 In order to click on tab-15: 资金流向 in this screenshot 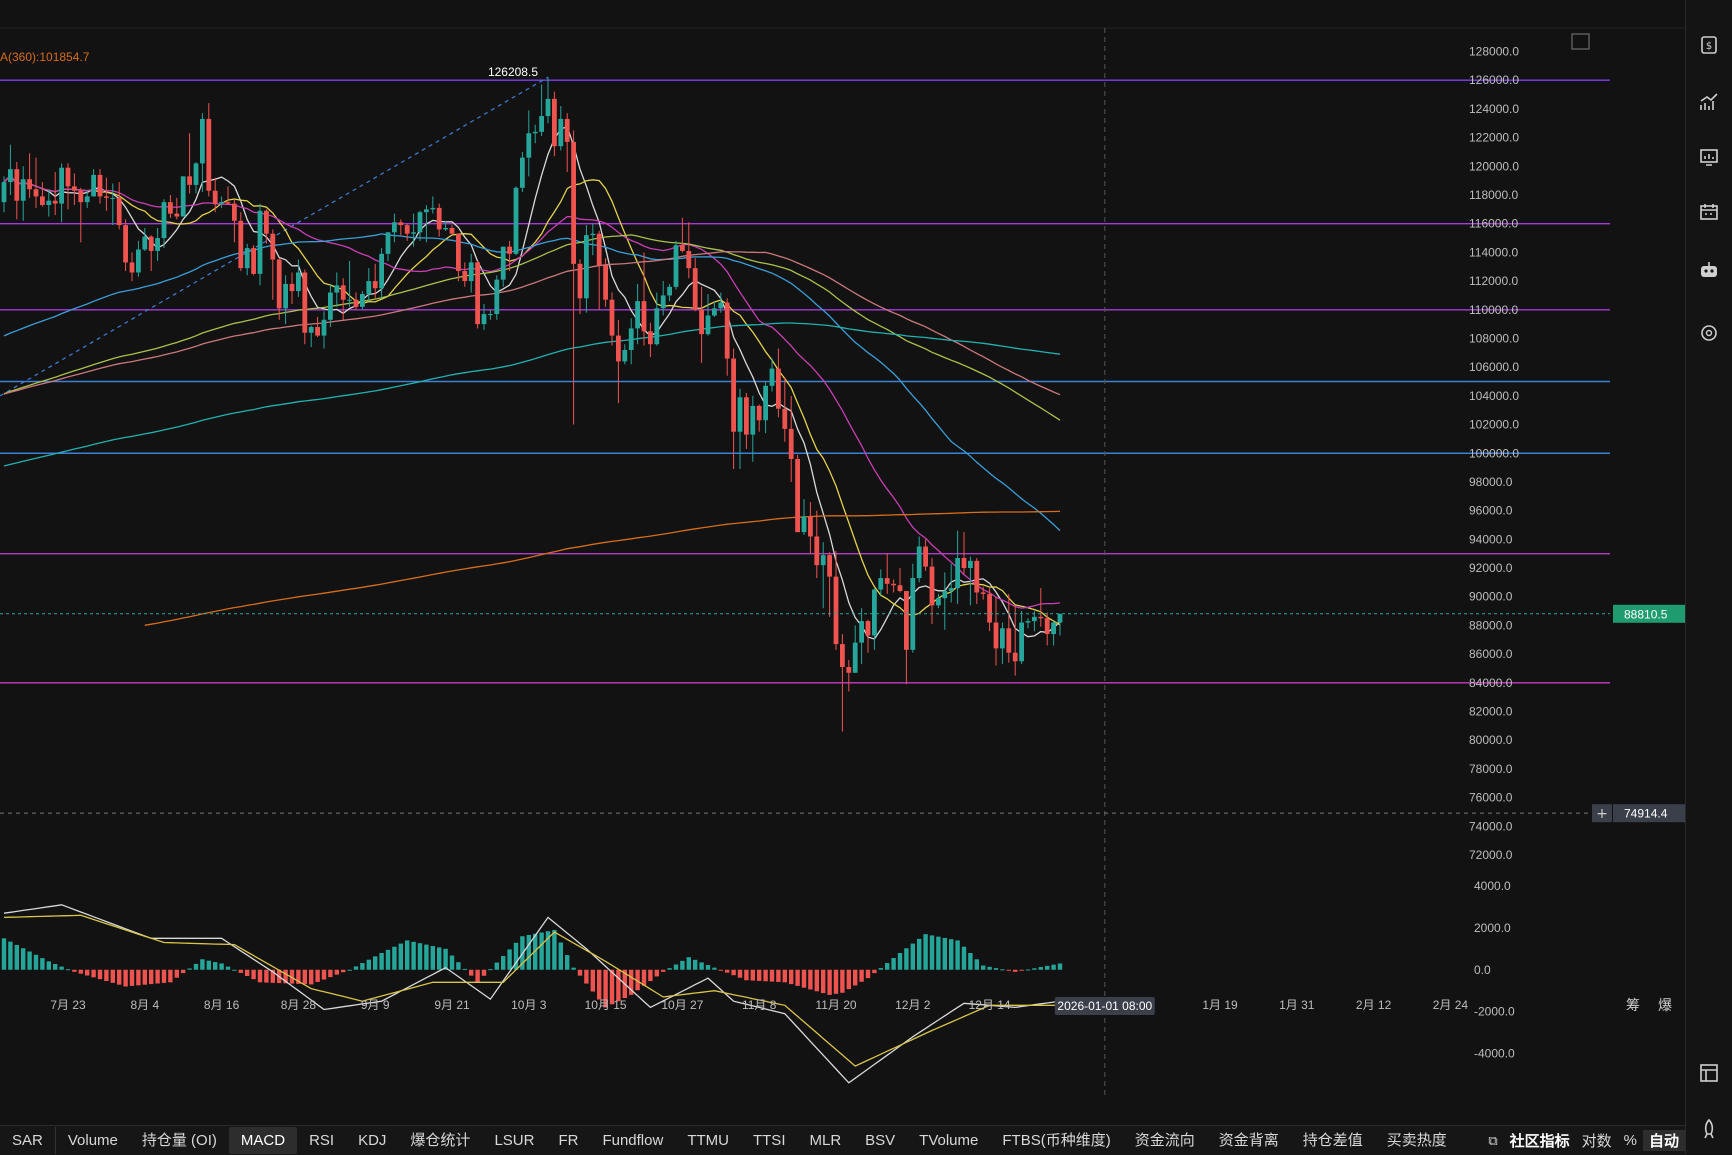, I will do `click(1164, 1140)`.